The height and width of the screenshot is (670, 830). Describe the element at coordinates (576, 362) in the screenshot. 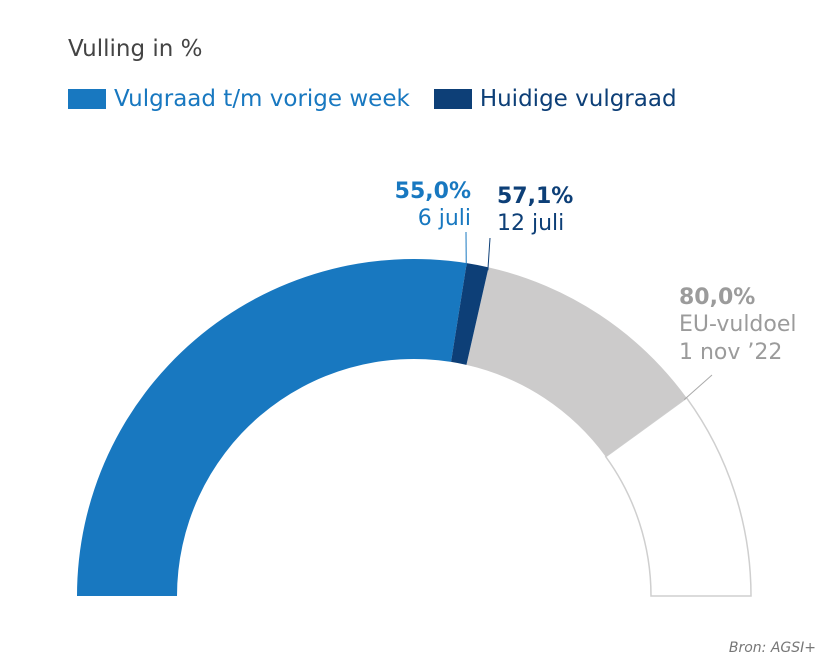

I see `gauge-arc-target` at that location.